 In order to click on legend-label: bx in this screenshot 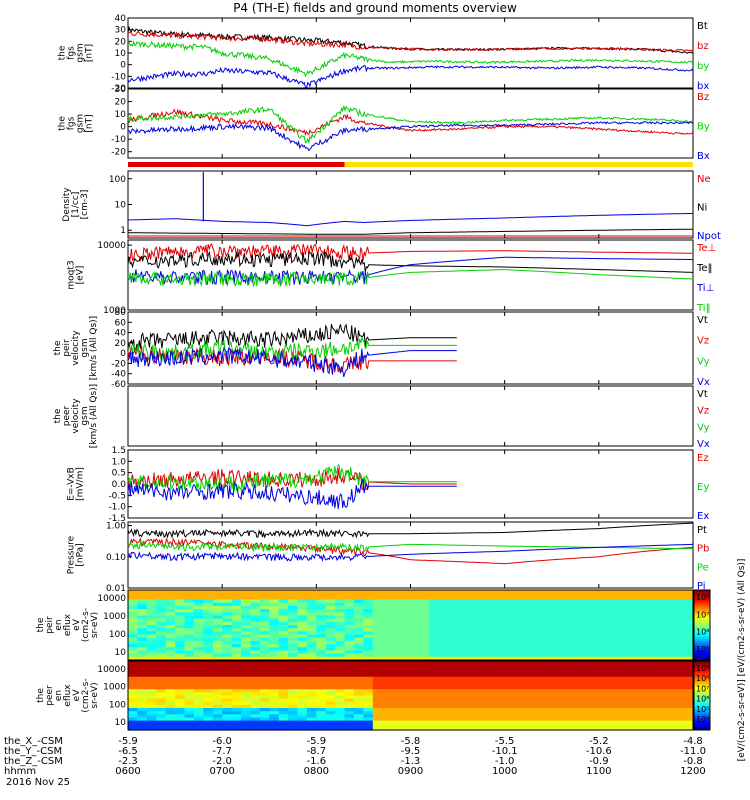, I will do `click(703, 86)`.